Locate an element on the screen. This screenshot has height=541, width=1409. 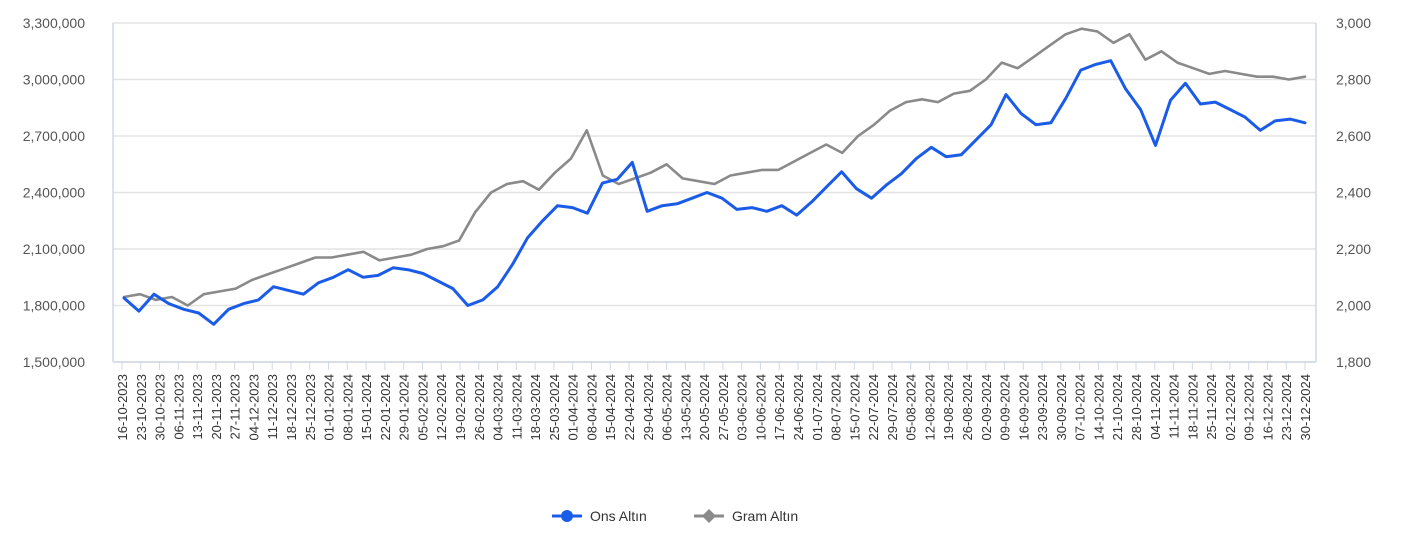
x-tick-label: 01-07-2024 is located at coordinates (817, 407).